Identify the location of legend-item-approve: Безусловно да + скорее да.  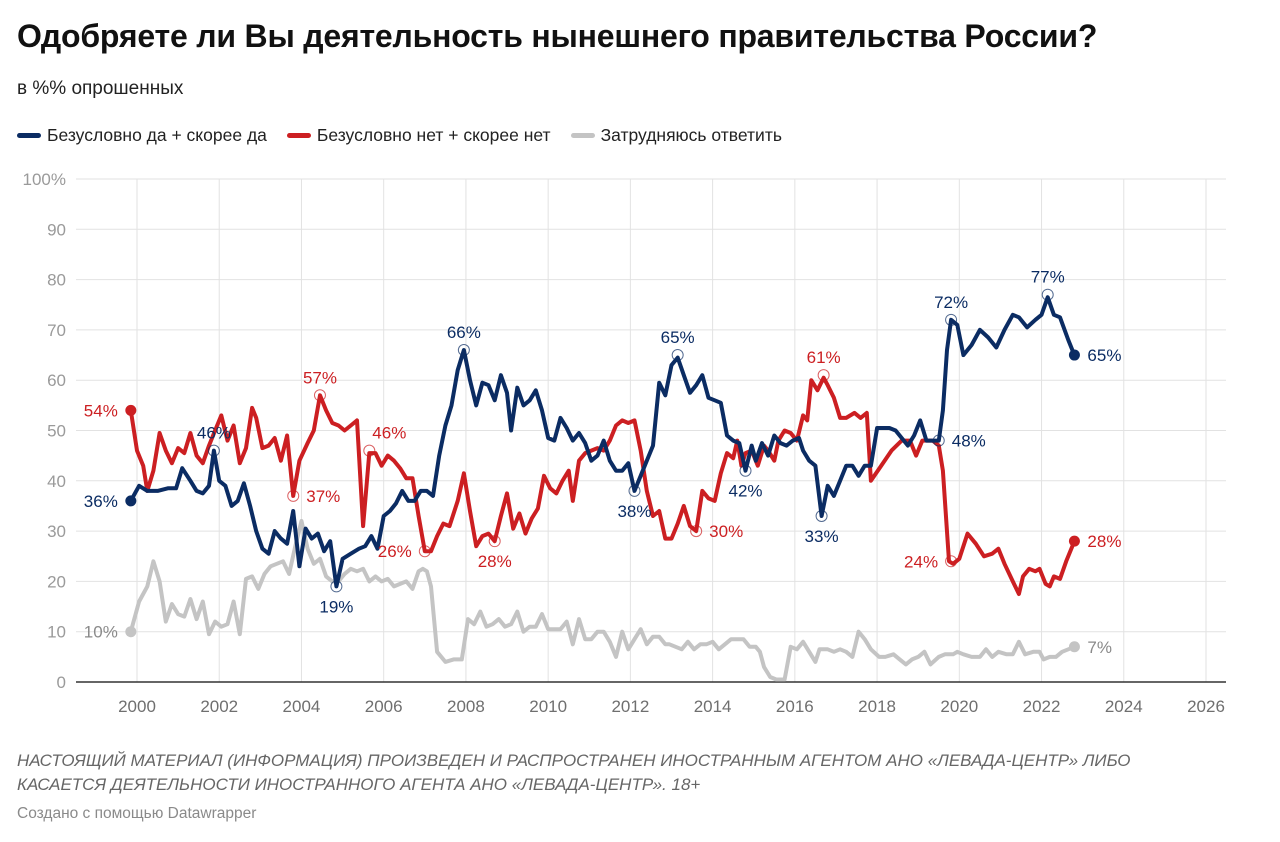
(142, 135).